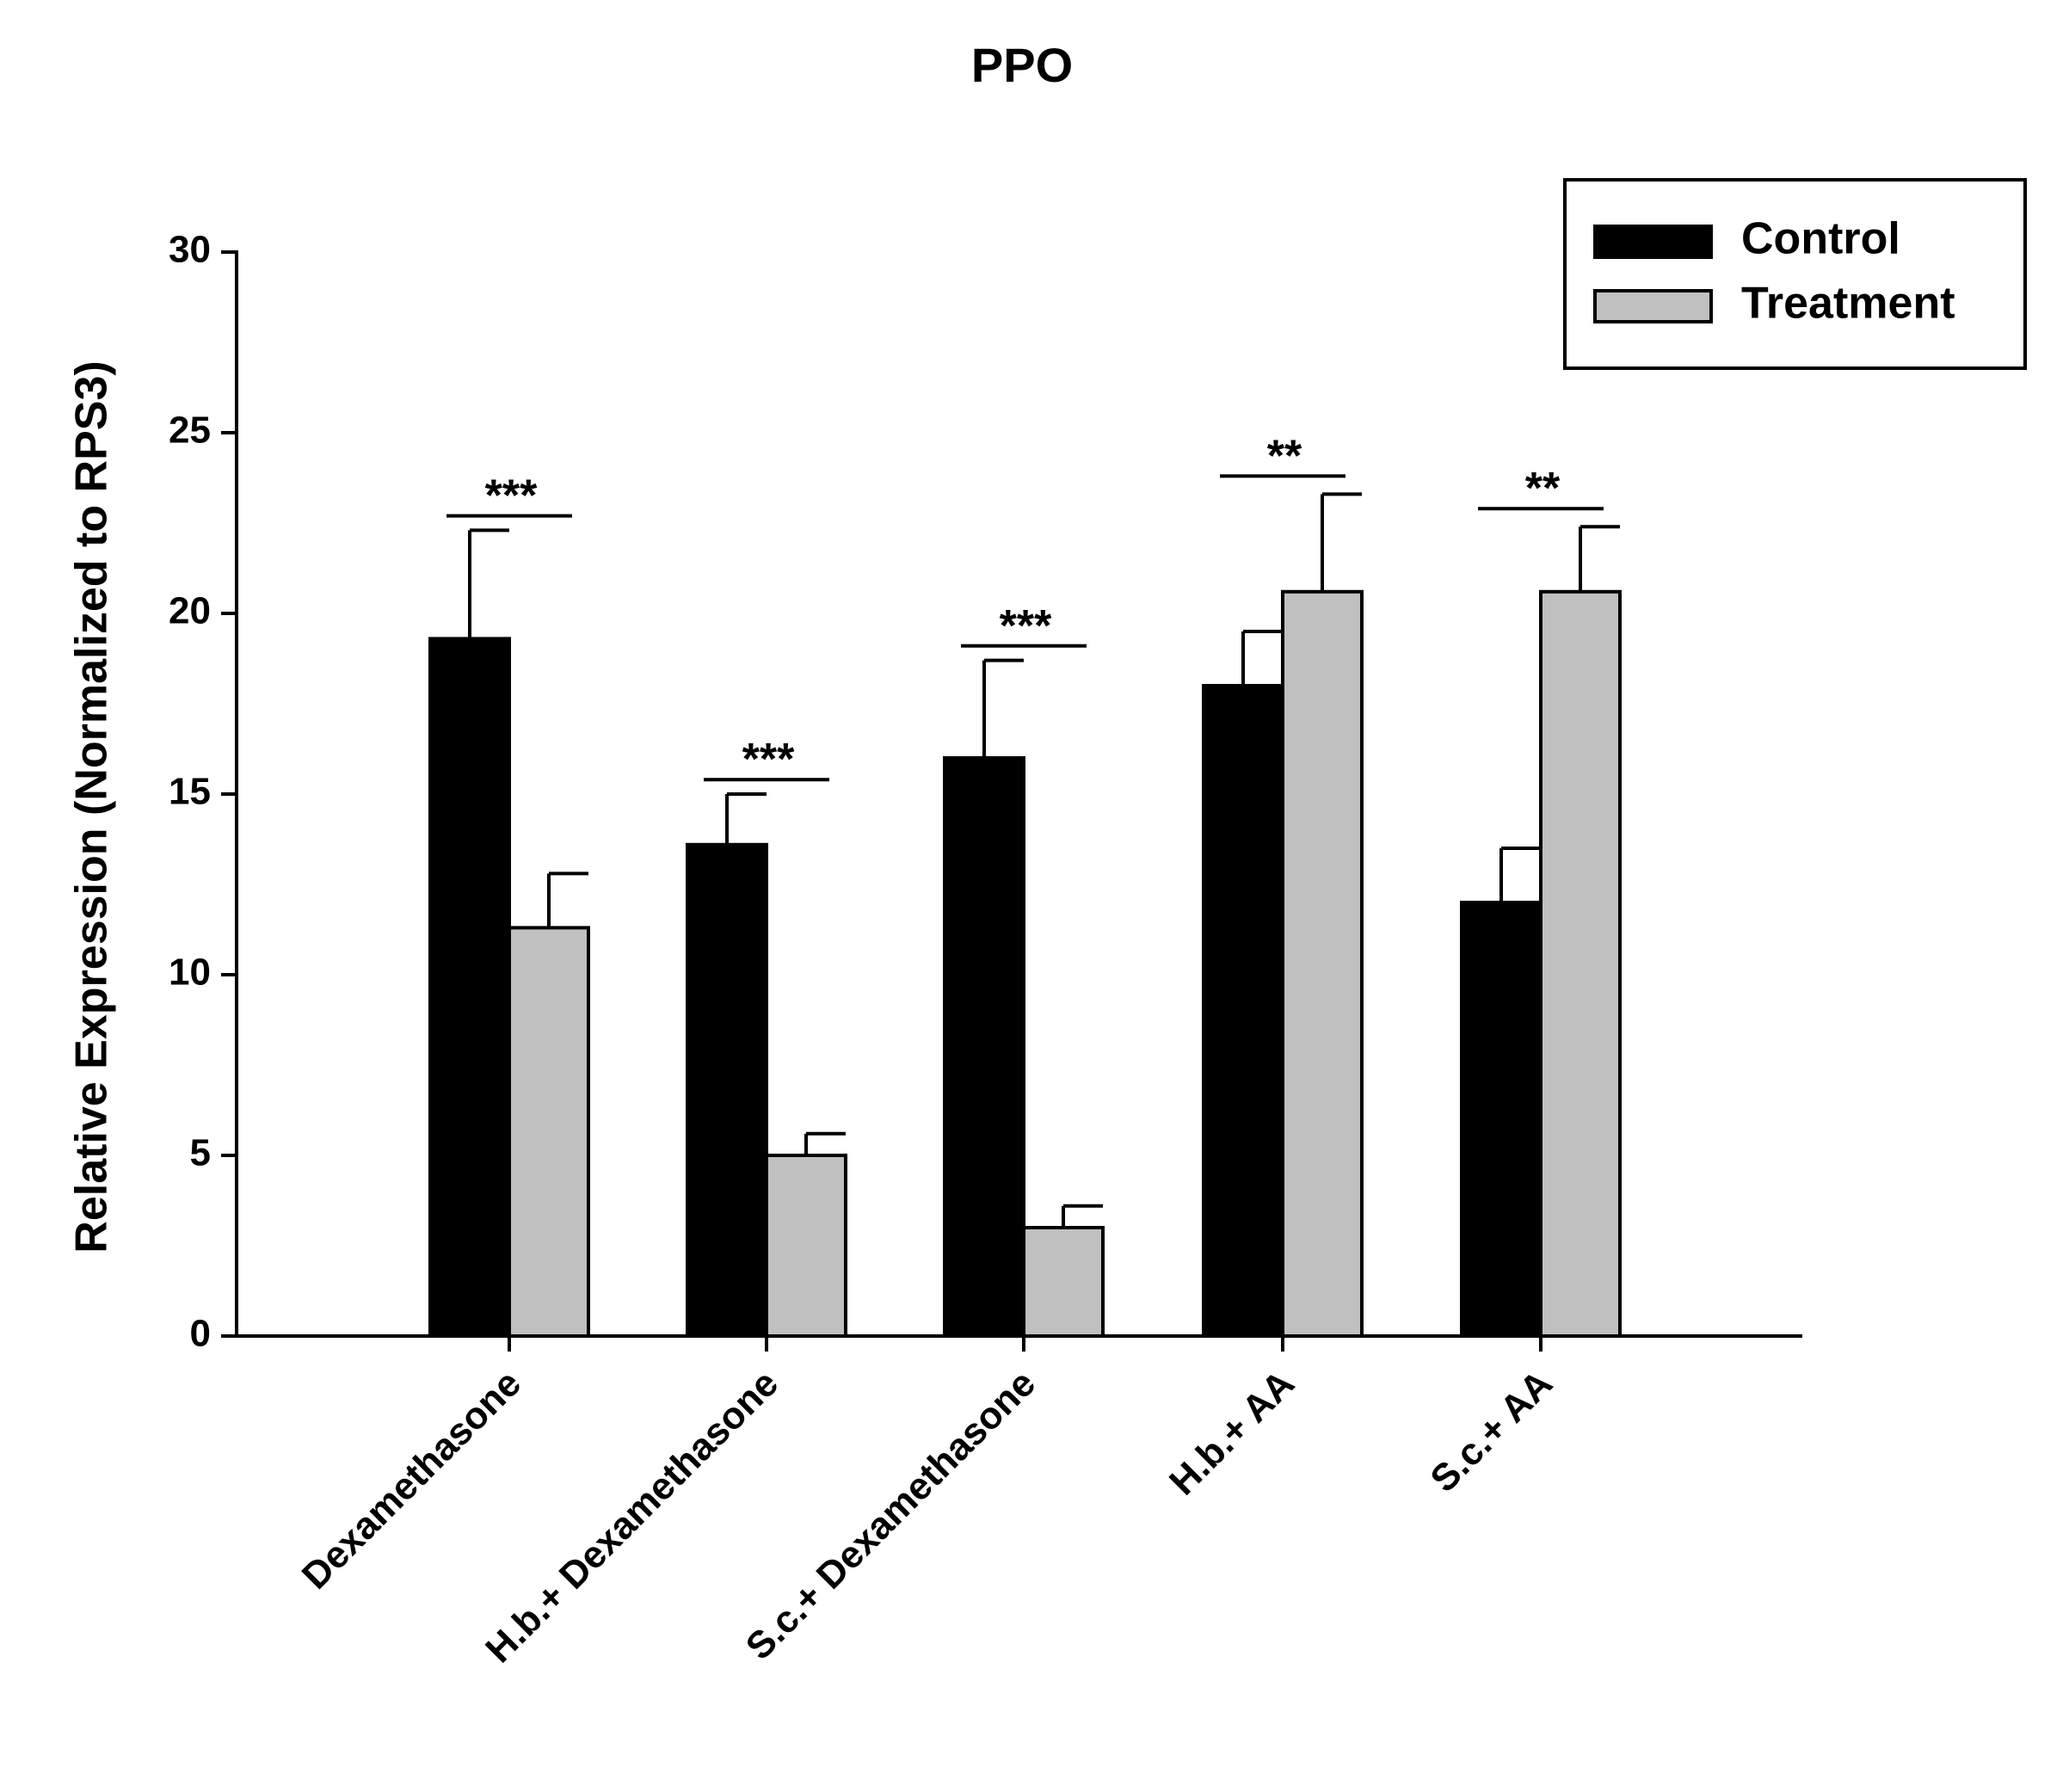  What do you see at coordinates (1653, 242) in the screenshot?
I see `legend-swatch-control` at bounding box center [1653, 242].